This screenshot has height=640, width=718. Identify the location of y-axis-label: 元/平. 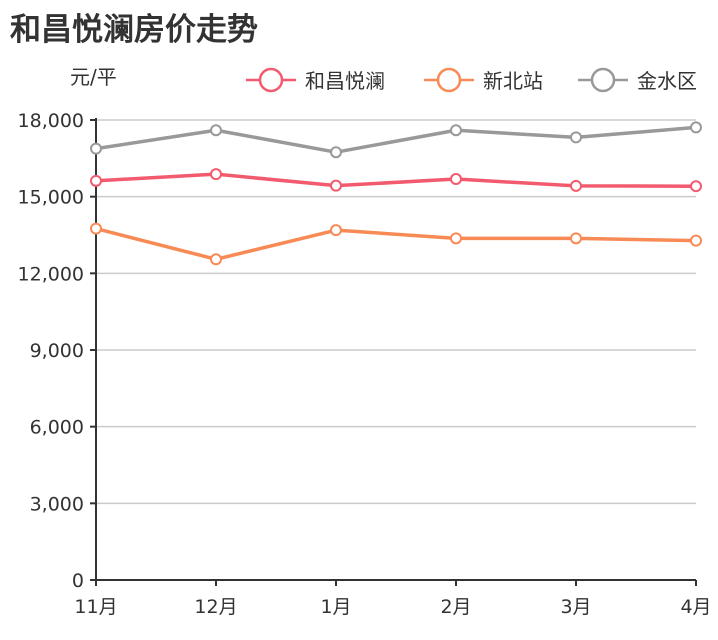
(93, 77).